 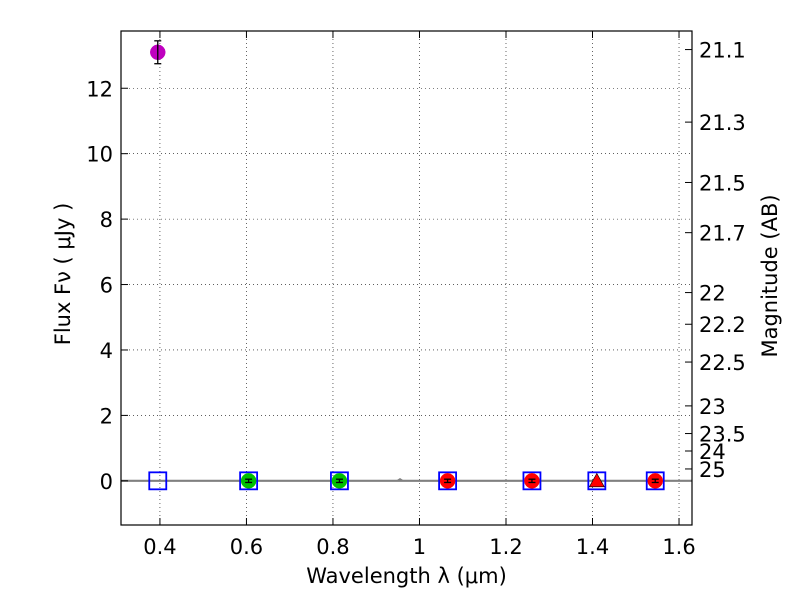 I want to click on y-tick-label: 12, so click(x=99, y=89).